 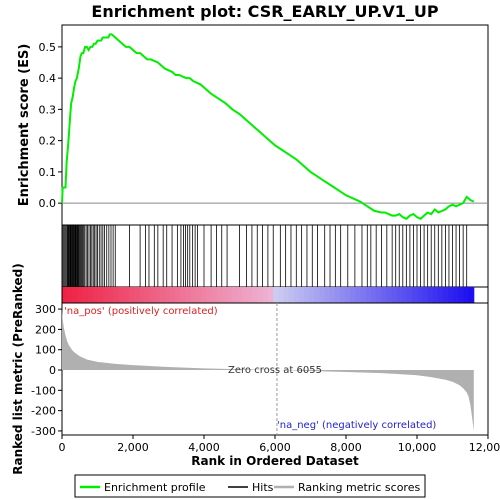 I want to click on x-tick-label: 0, so click(x=62, y=447).